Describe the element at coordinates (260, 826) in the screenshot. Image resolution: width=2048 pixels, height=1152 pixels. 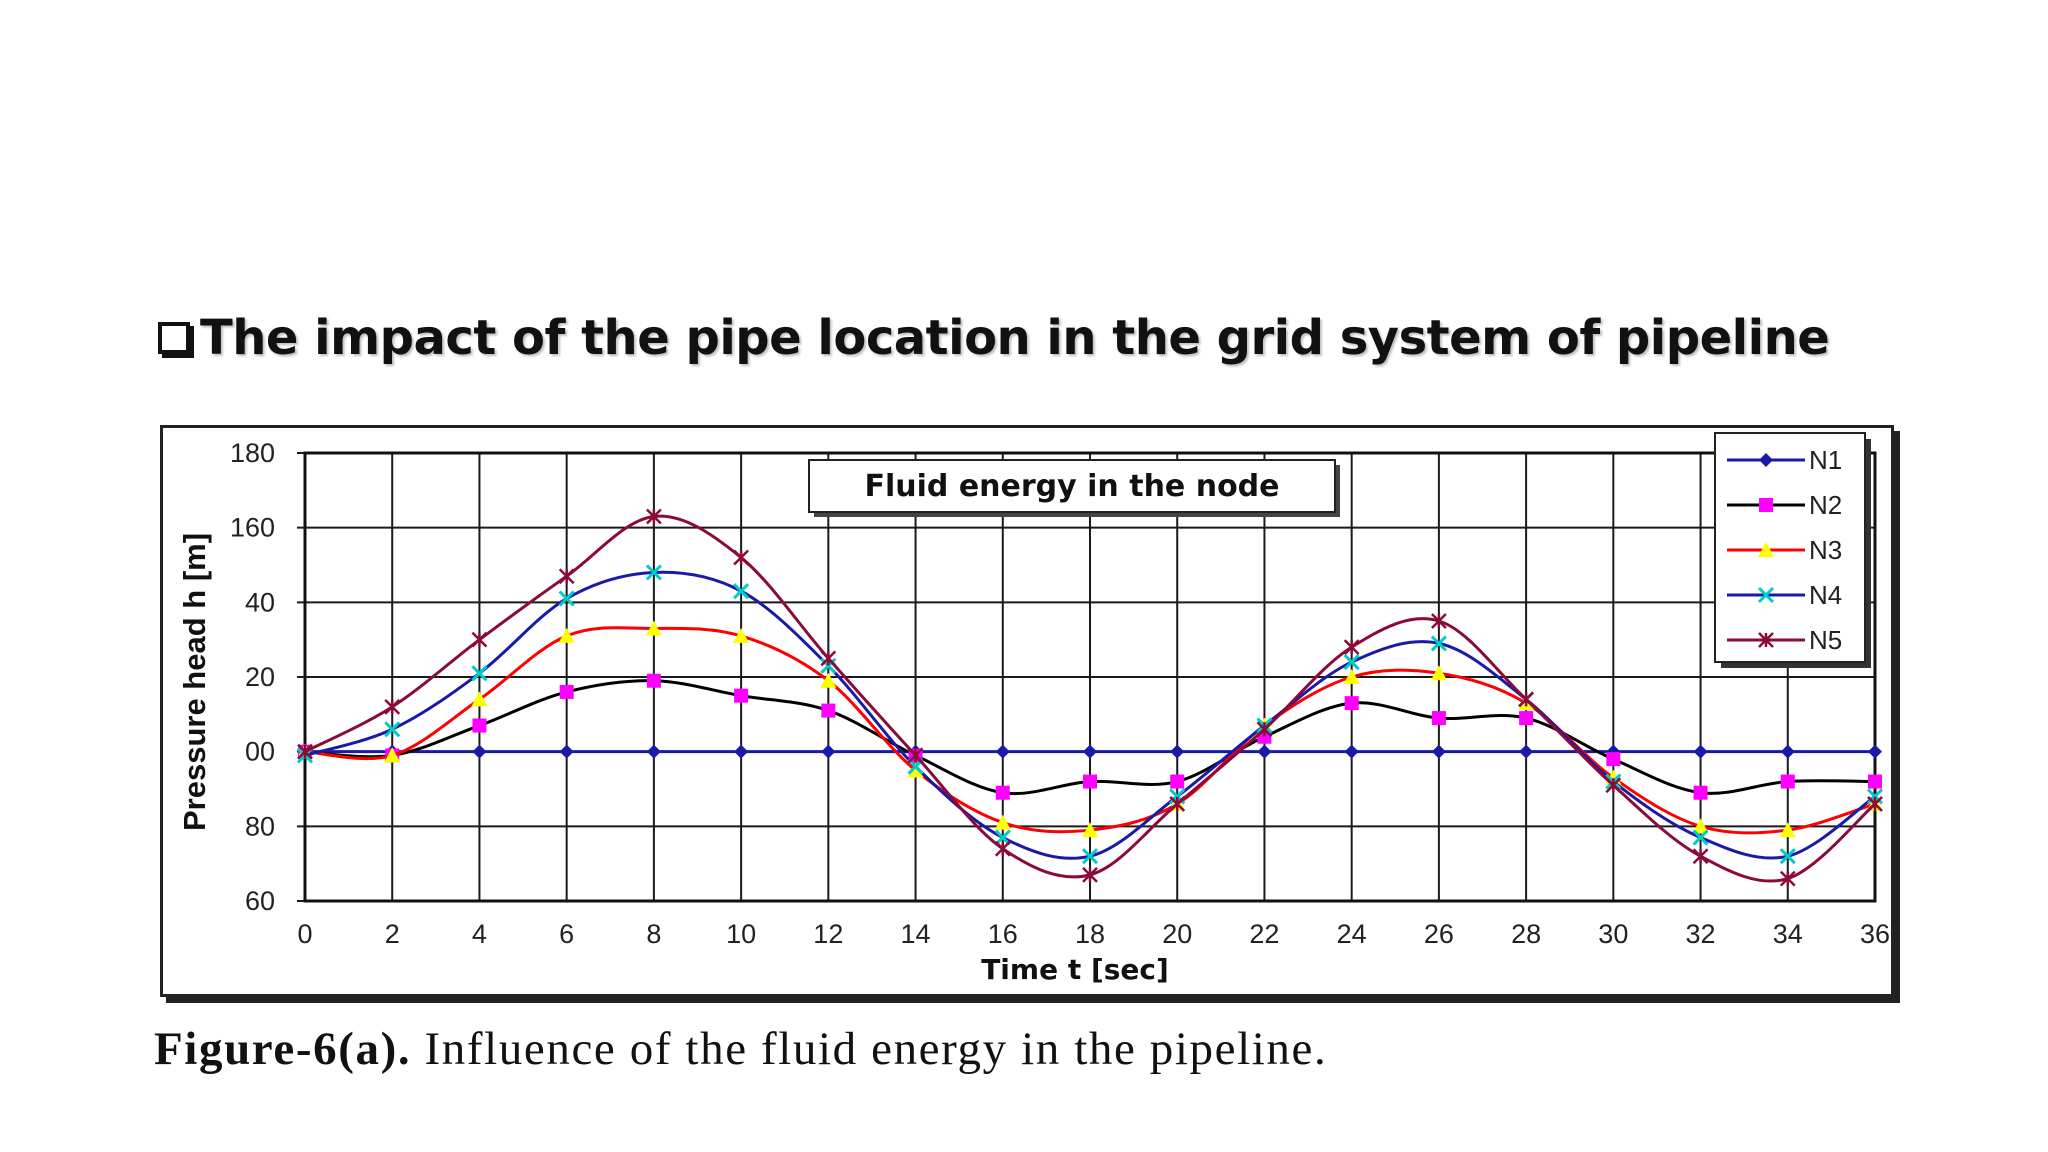
I see `y-tick-label: 80` at that location.